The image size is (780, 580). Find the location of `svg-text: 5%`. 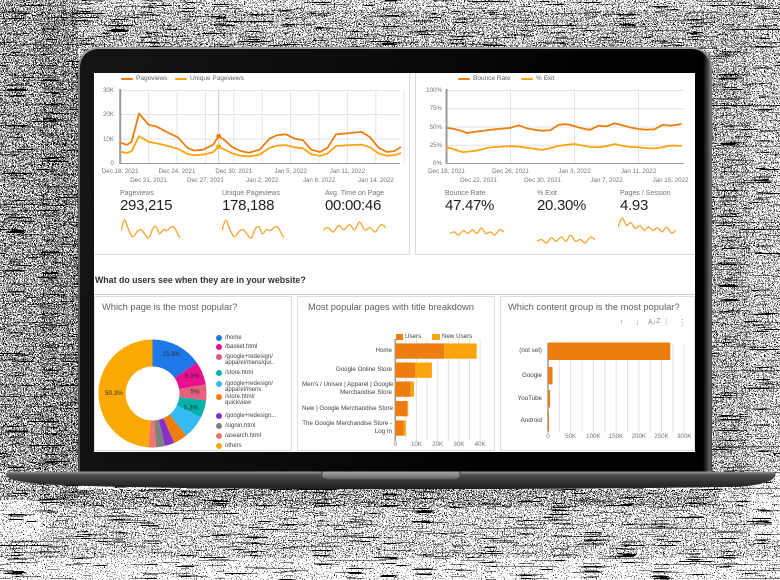

svg-text: 5% is located at coordinates (195, 391).